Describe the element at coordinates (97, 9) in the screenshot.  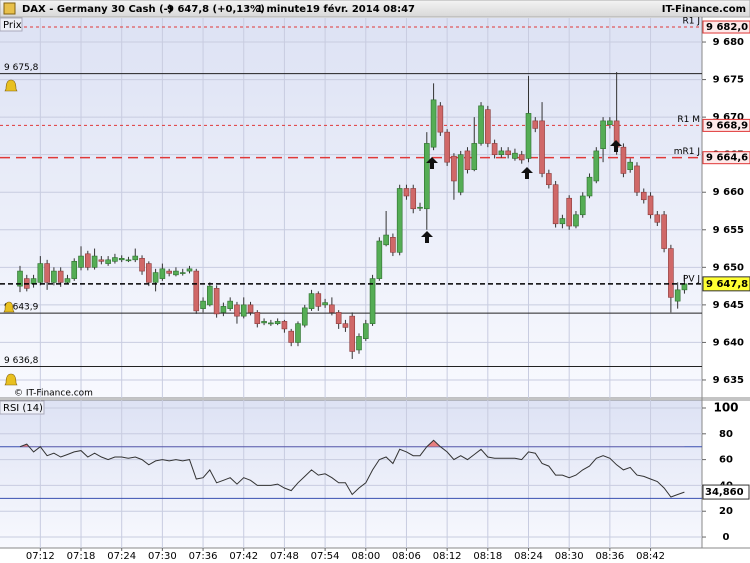
I see `instrument-title: DAX - Germany 30 Cash (-)` at that location.